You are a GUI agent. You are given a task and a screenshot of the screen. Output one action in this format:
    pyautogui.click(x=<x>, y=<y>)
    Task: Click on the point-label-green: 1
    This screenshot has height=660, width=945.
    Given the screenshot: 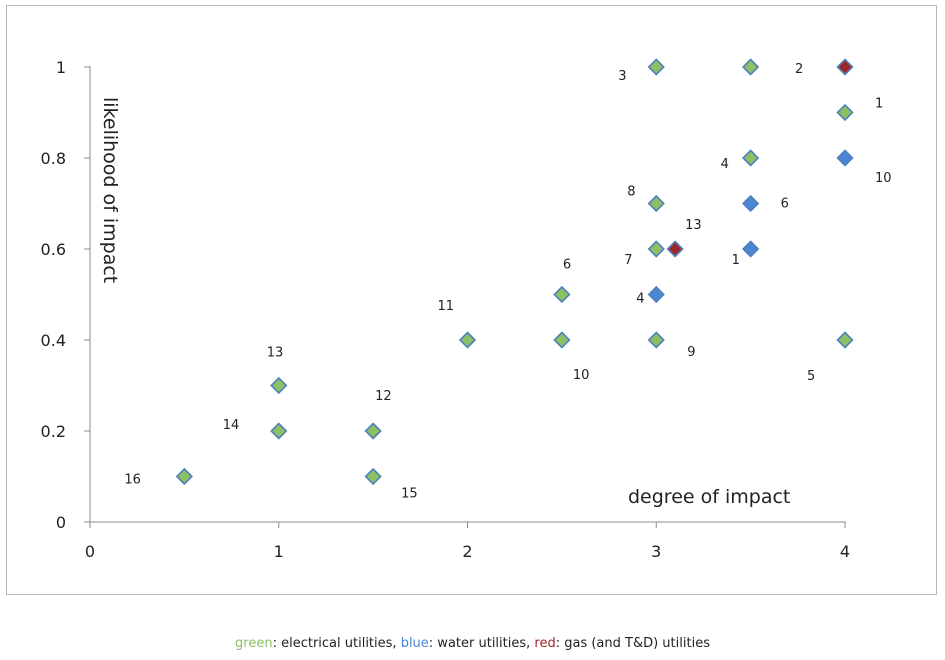 What is the action you would take?
    pyautogui.click(x=879, y=104)
    